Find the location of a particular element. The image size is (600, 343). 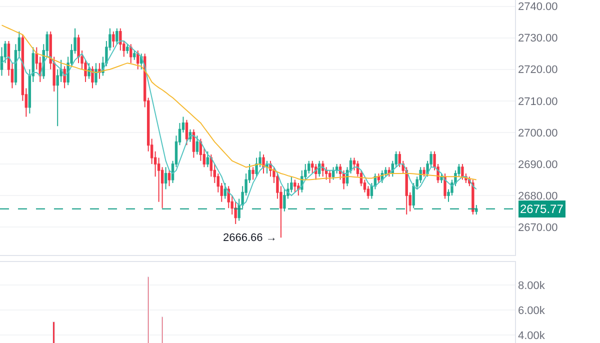

ref-line-label: 2675.77 is located at coordinates (542, 209).